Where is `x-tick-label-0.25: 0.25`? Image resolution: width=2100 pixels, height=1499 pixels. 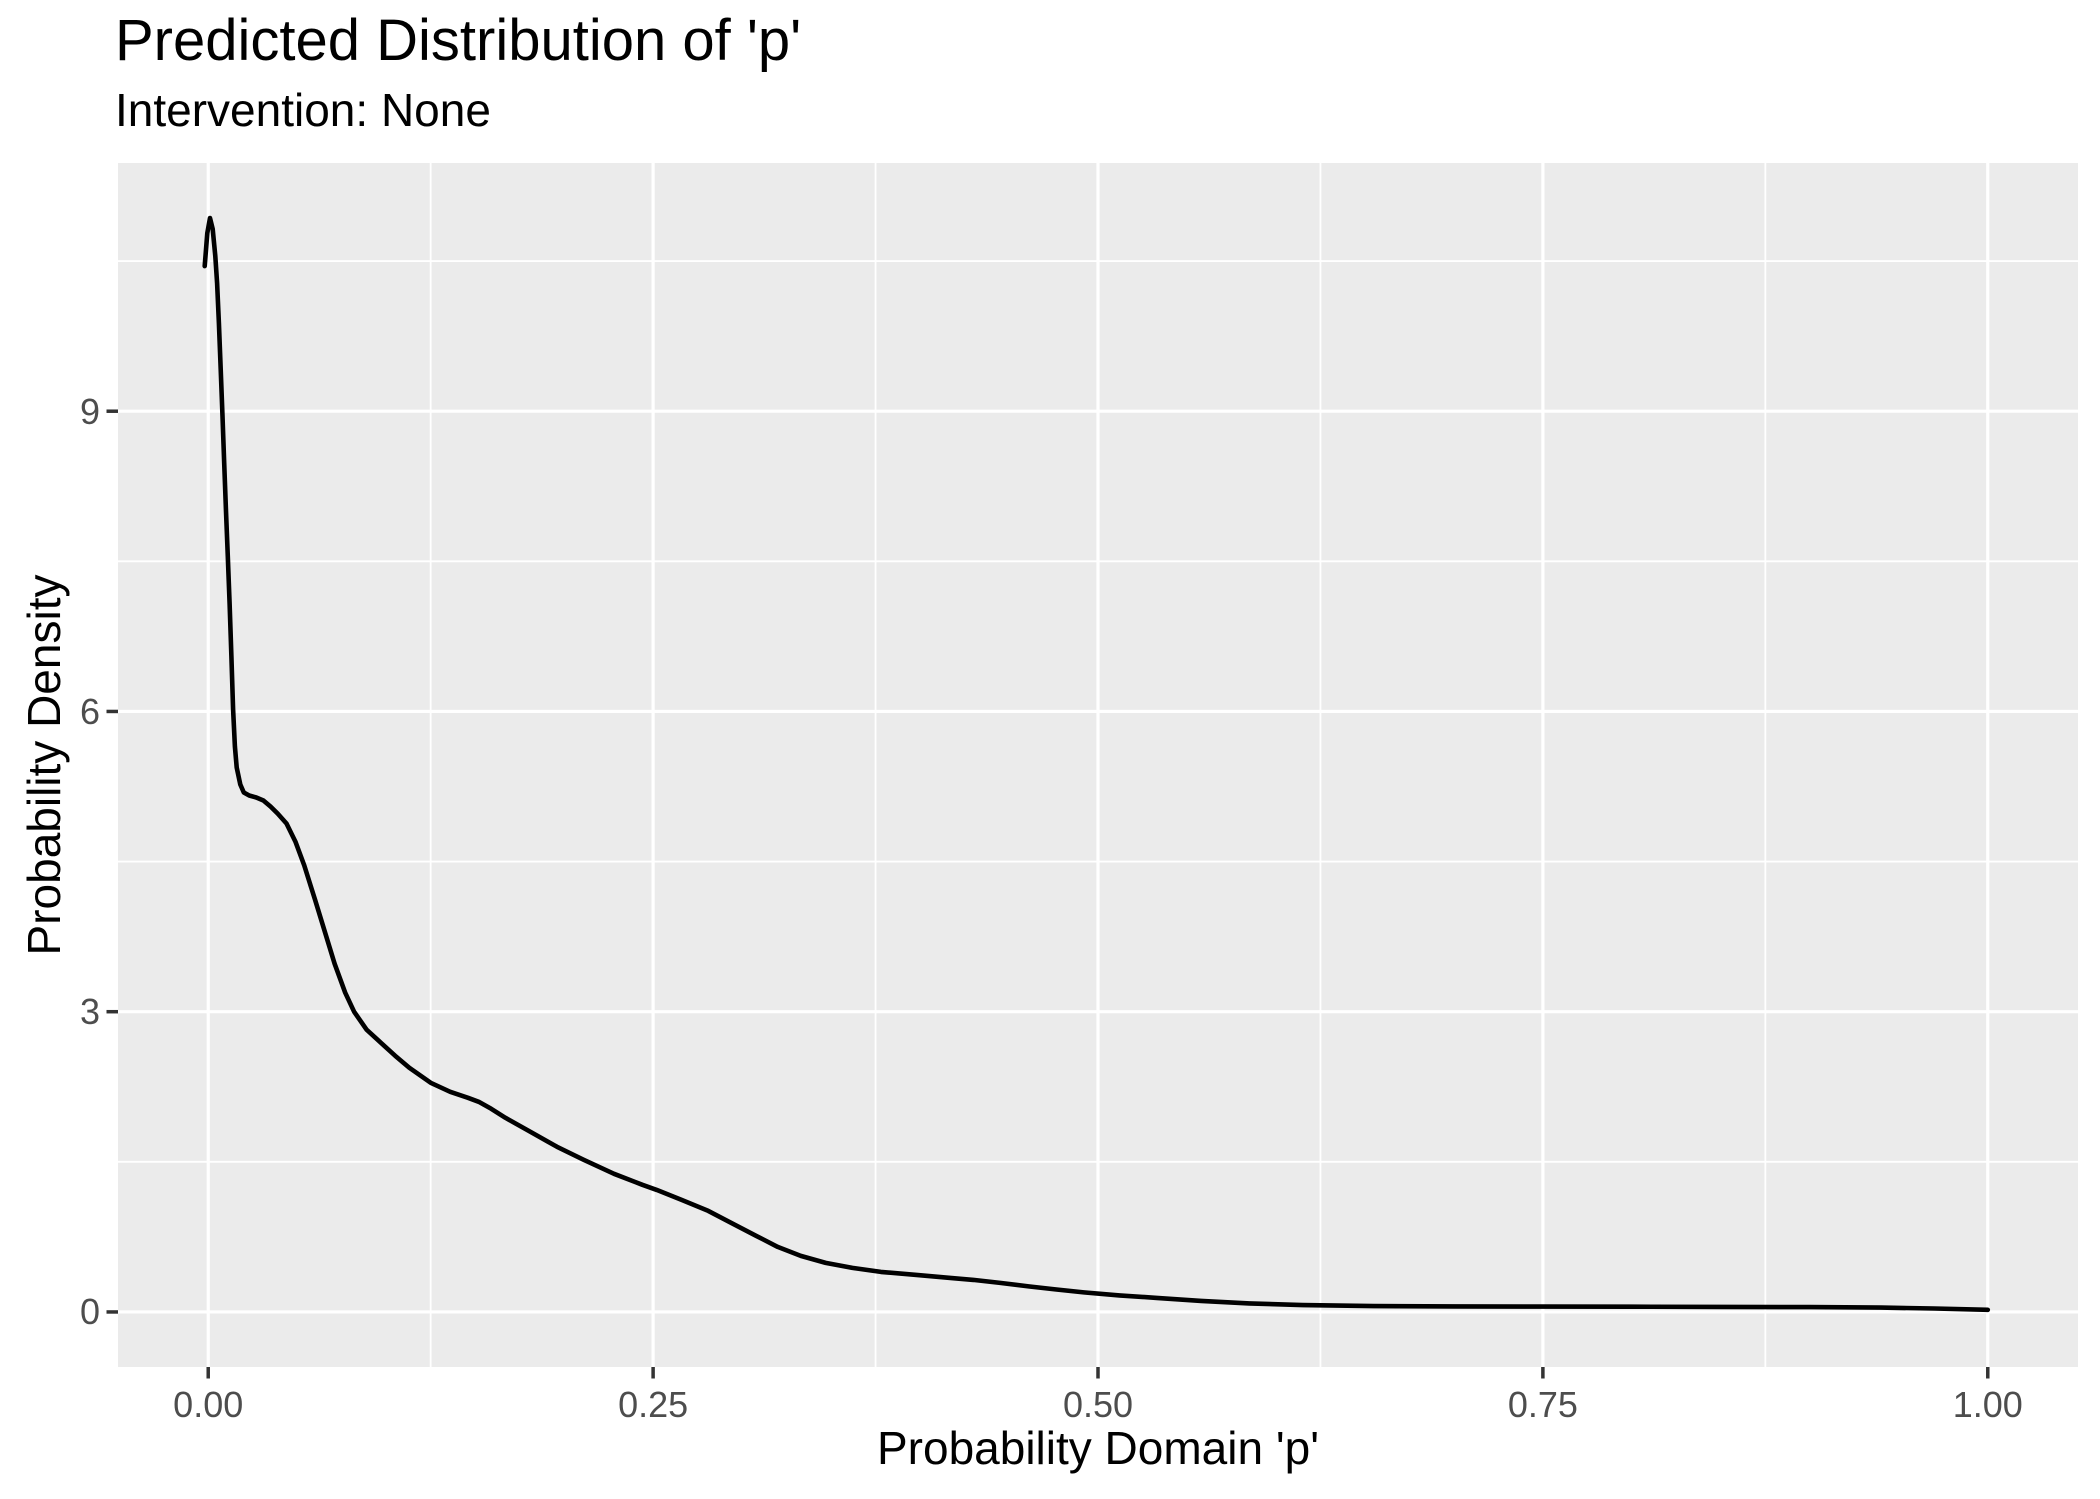
x-tick-label-0.25: 0.25 is located at coordinates (653, 1404).